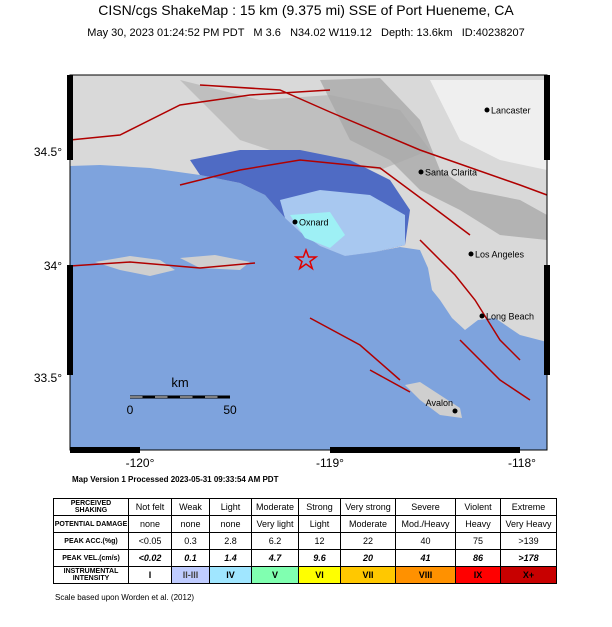 This screenshot has width=612, height=627. I want to click on table-cell: 12, so click(319, 541).